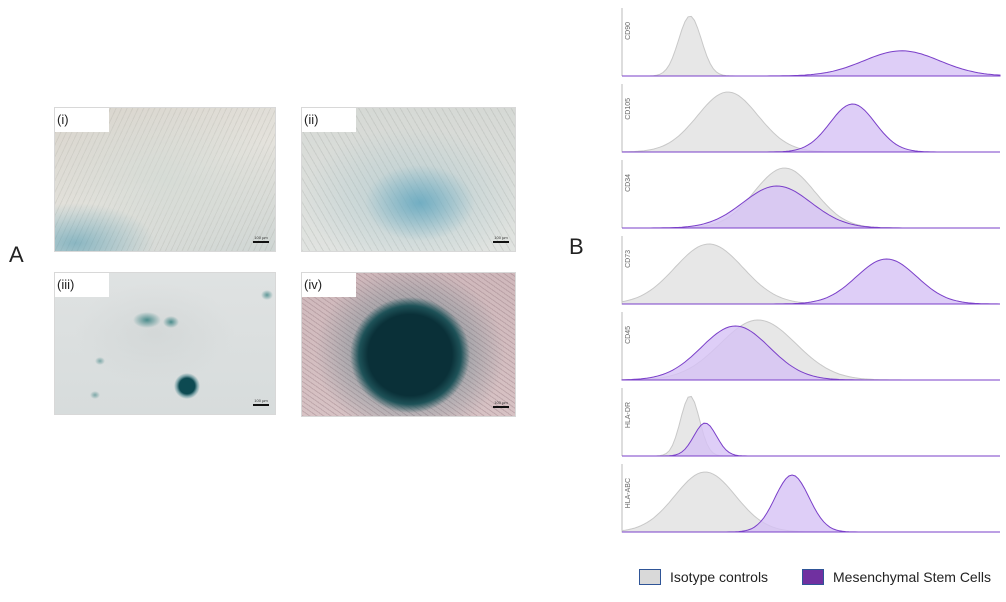 This screenshot has width=1006, height=602. What do you see at coordinates (628, 415) in the screenshot?
I see `marker-label: HLA-DR` at bounding box center [628, 415].